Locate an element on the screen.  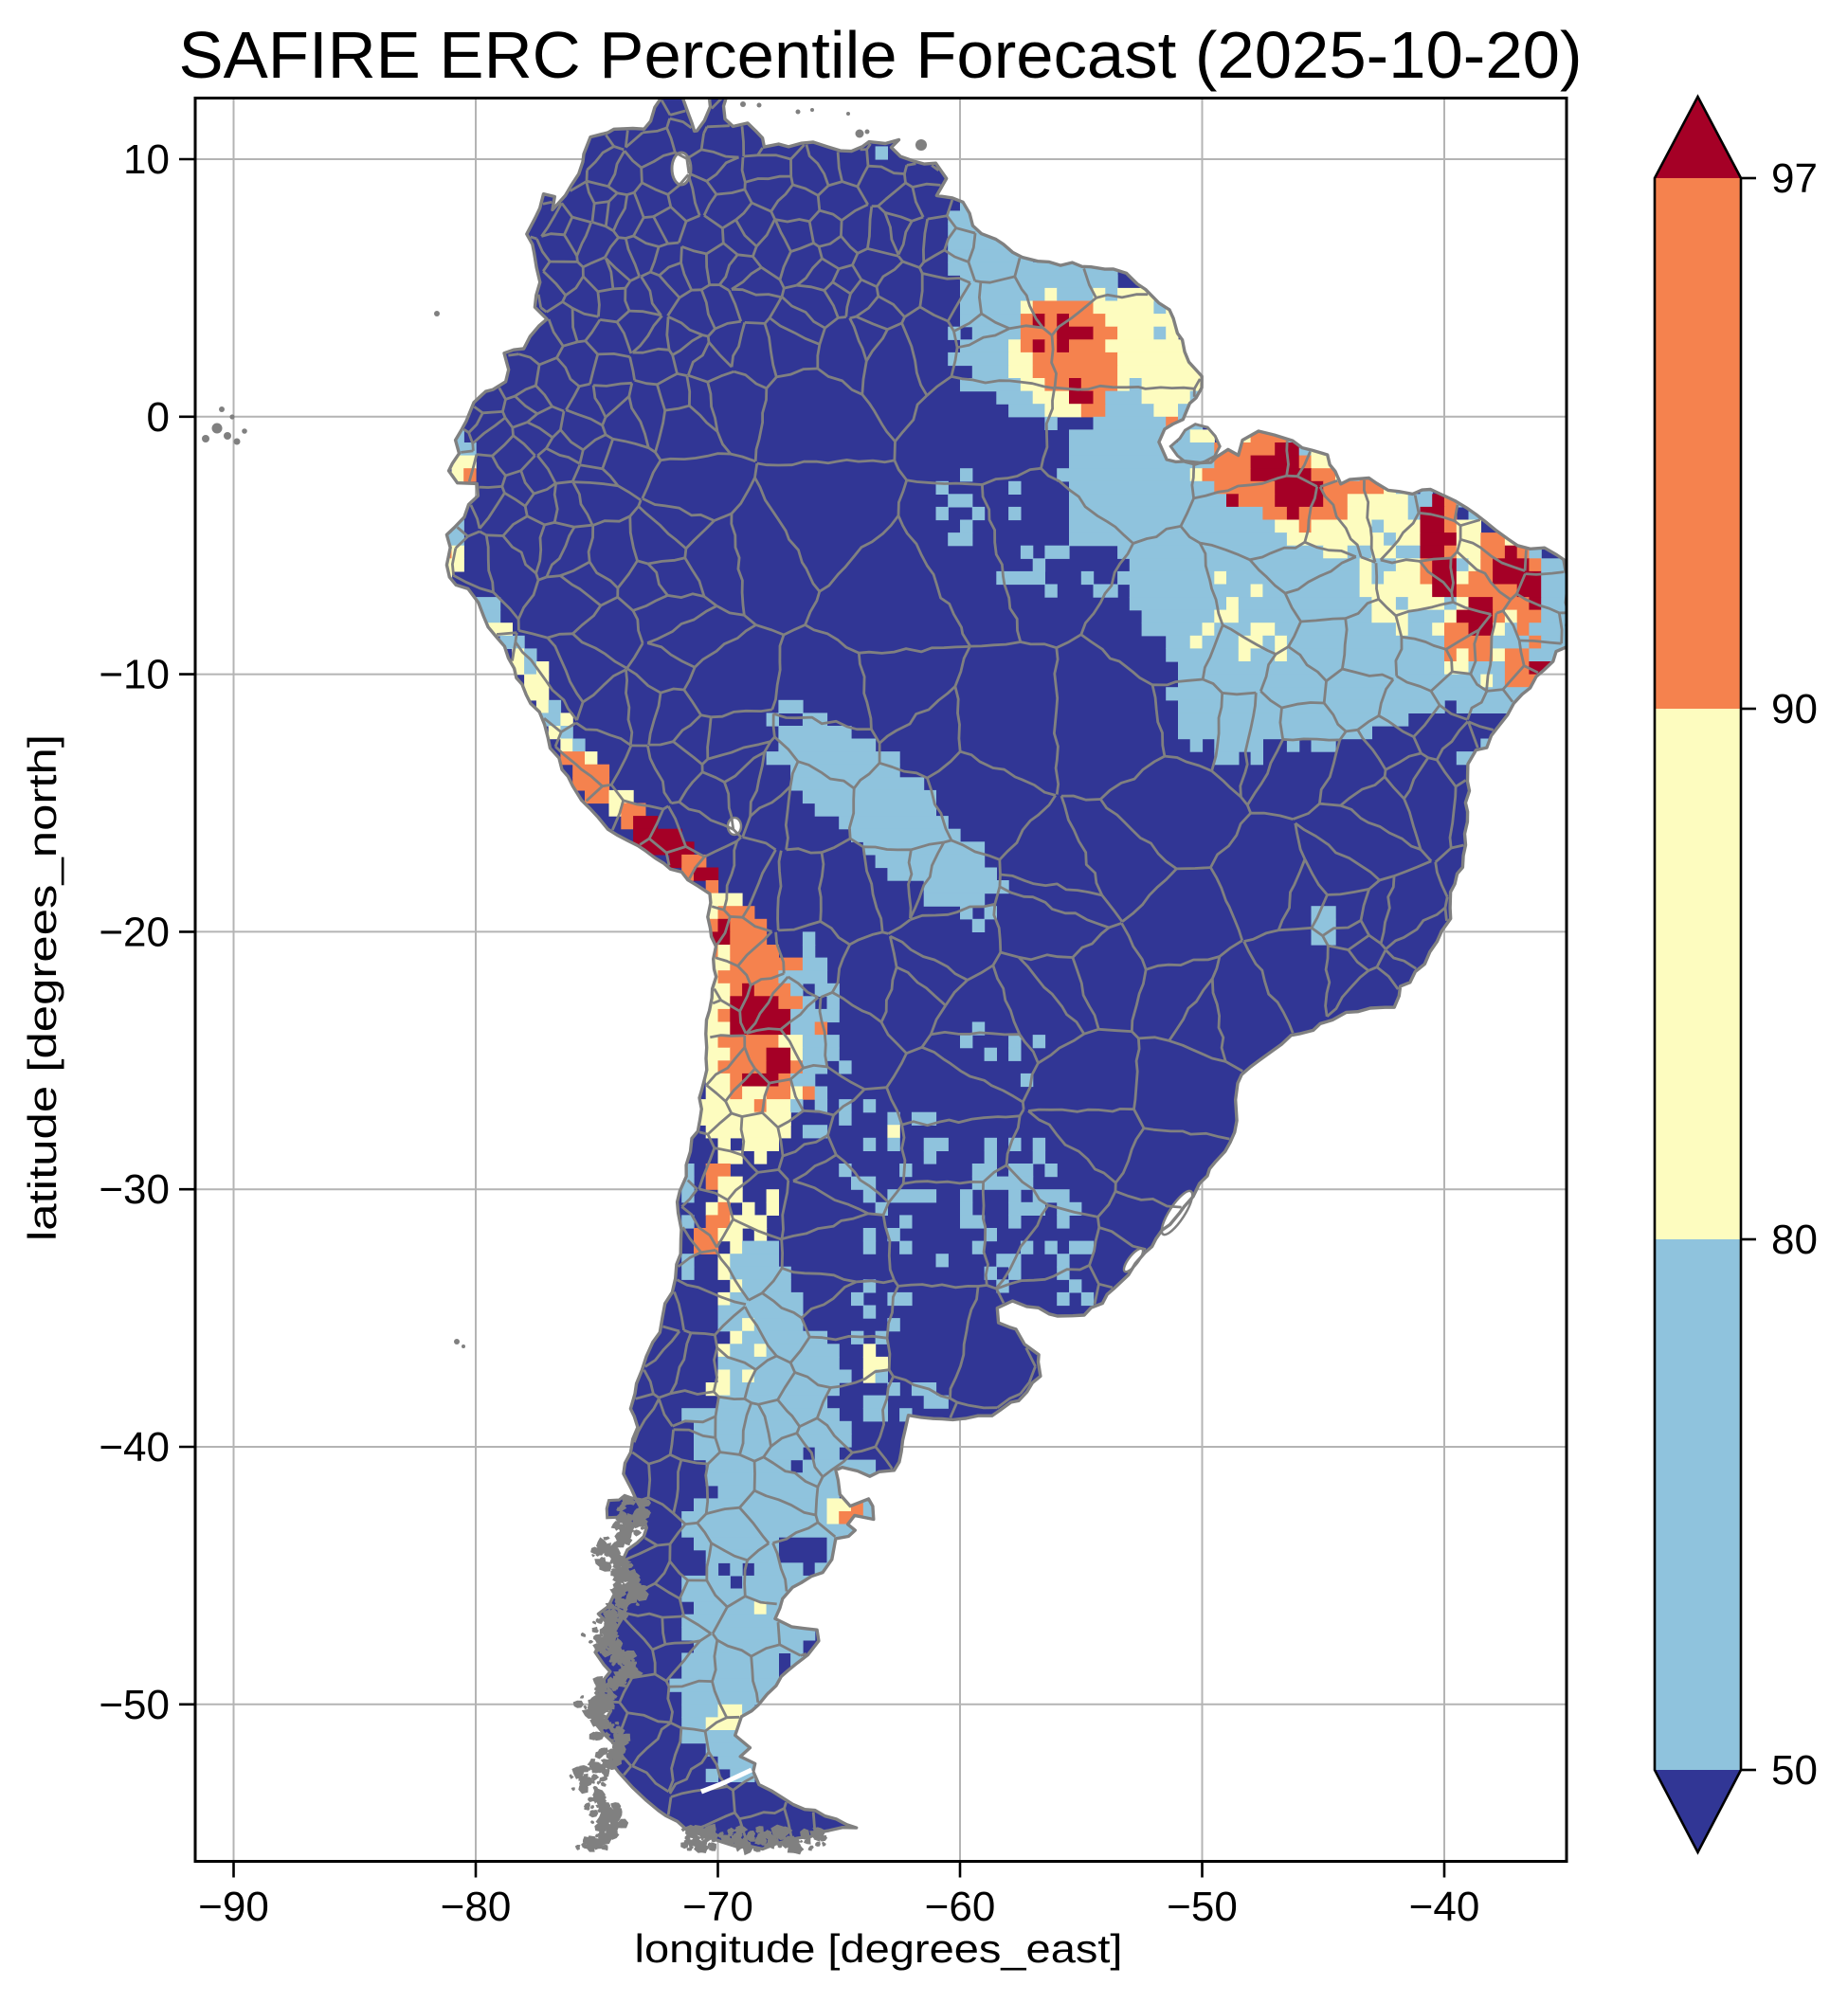
svg-text: −90 is located at coordinates (234, 1907).